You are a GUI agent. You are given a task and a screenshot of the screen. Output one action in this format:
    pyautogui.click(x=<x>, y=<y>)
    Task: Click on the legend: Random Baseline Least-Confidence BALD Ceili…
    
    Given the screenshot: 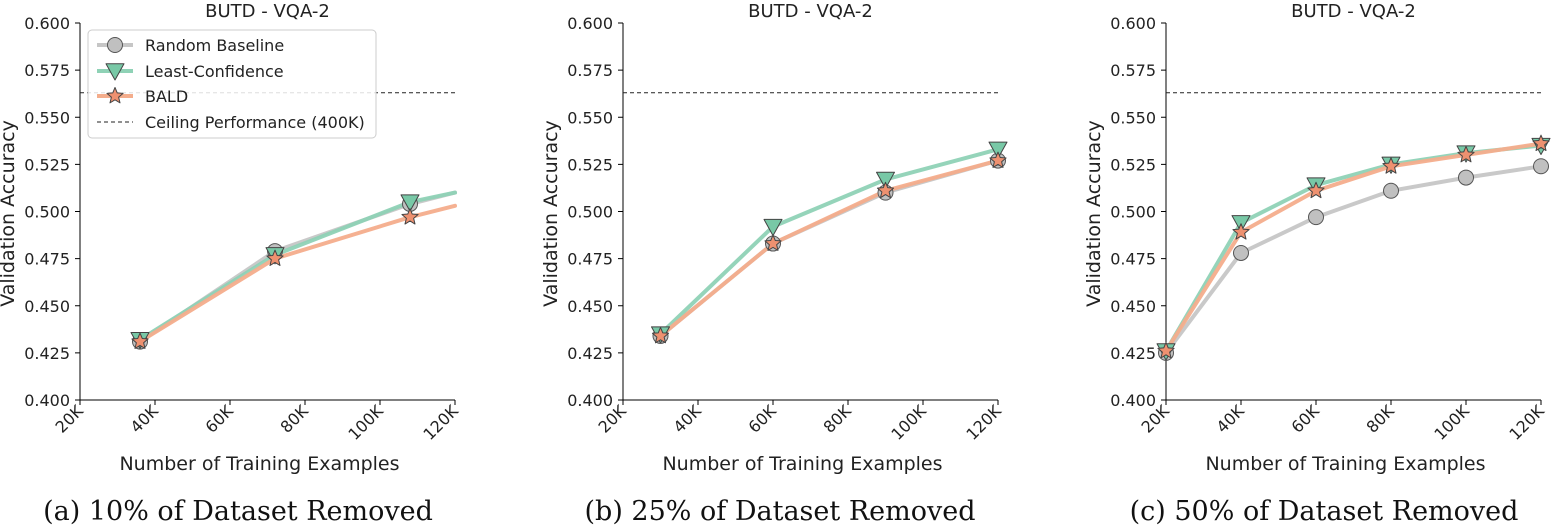 What is the action you would take?
    pyautogui.click(x=232, y=84)
    